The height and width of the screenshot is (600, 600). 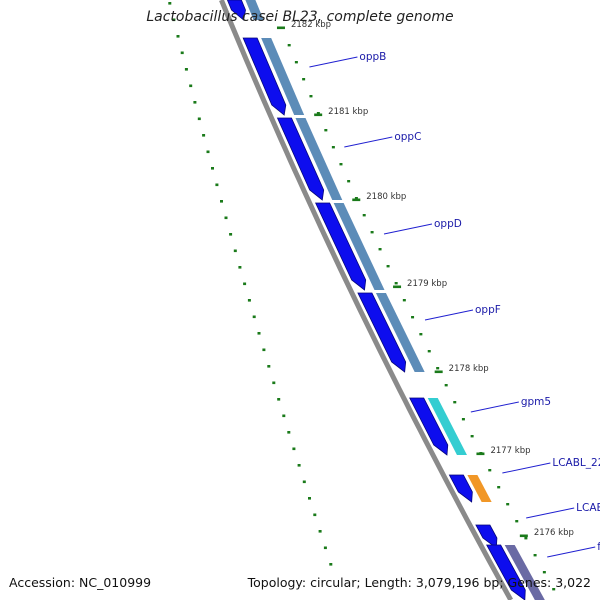 I want to click on gene-label: oppF, so click(x=488, y=310).